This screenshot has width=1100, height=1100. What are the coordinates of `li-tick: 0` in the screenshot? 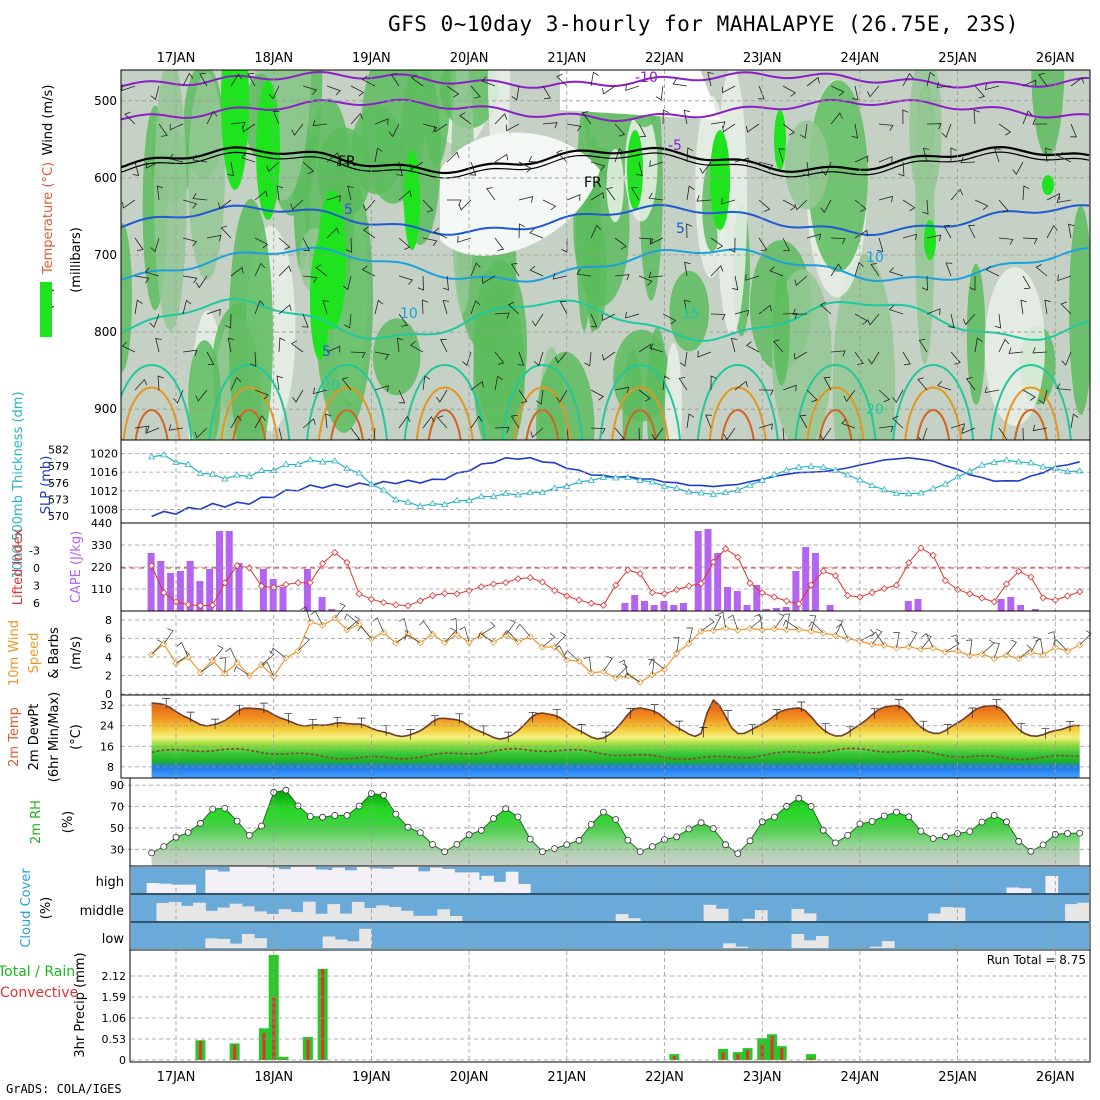 It's located at (36, 568).